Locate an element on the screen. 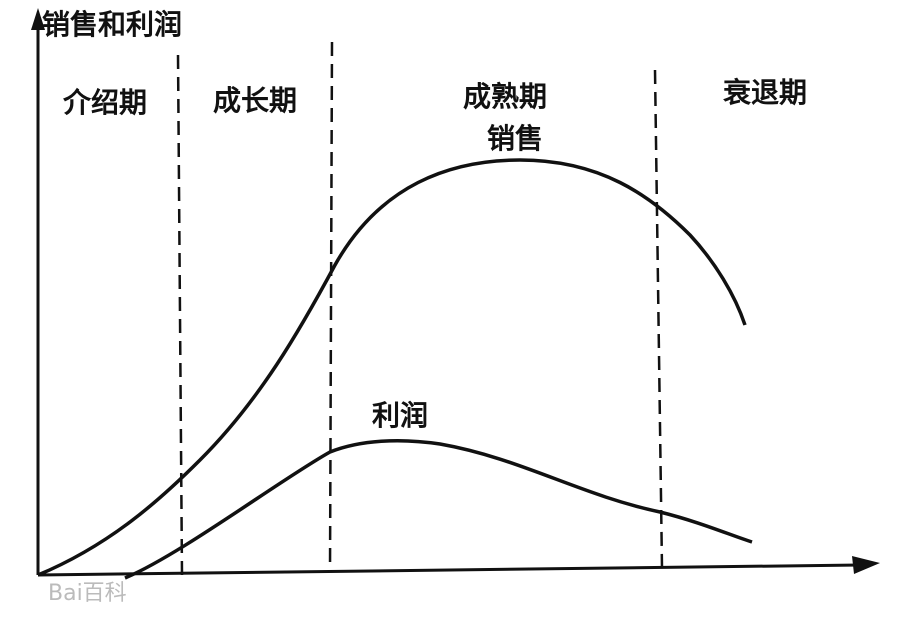 Image resolution: width=921 pixels, height=631 pixels. curve-label: 销售 is located at coordinates (515, 138).